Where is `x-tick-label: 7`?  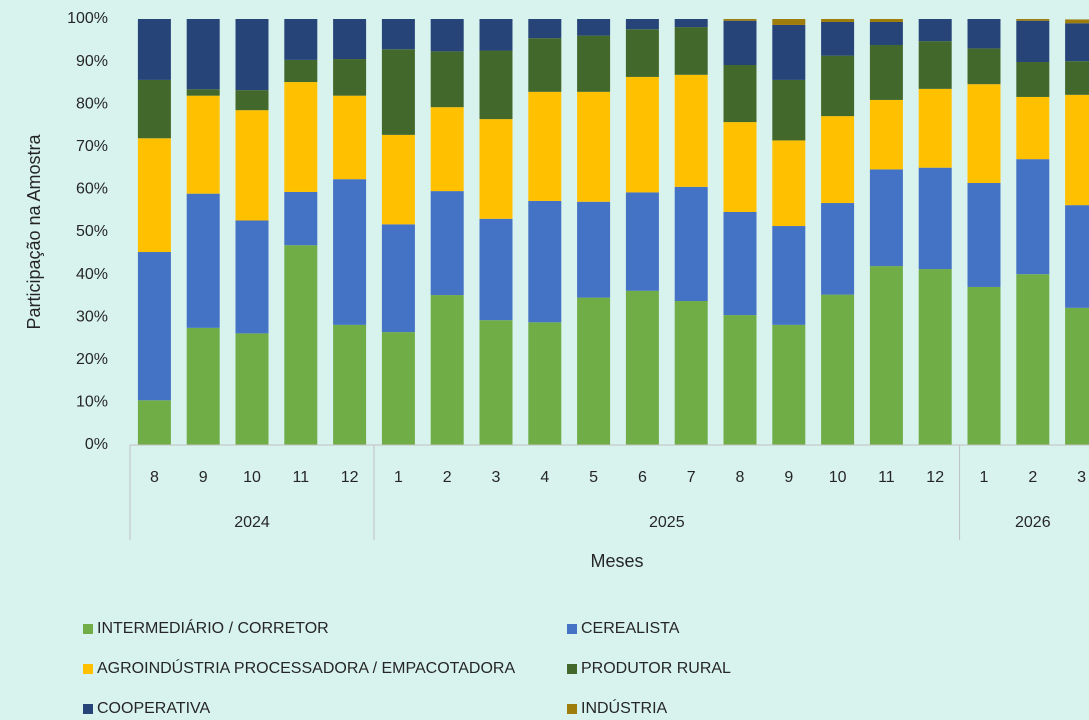 x-tick-label: 7 is located at coordinates (691, 477).